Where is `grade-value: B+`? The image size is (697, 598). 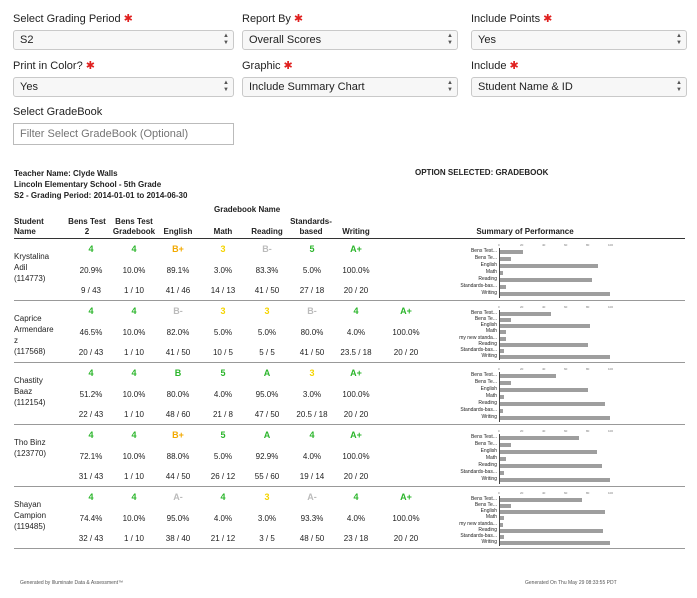 grade-value: B+ is located at coordinates (178, 435).